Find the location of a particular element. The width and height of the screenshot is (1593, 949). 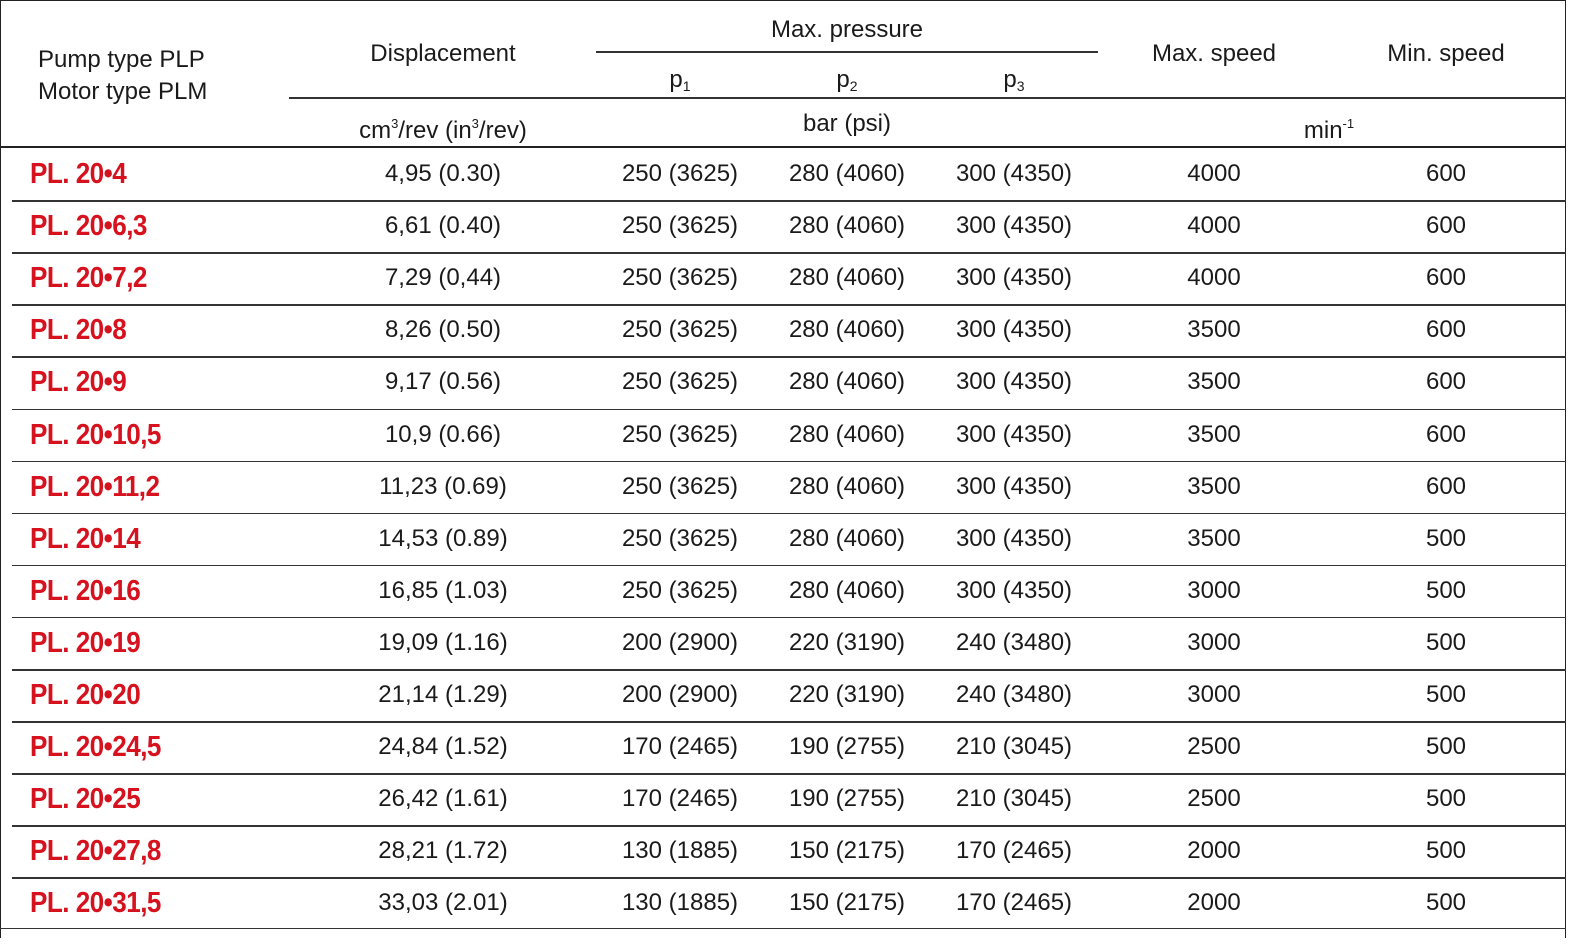

max-speed-header: Max. speed is located at coordinates (1214, 53).